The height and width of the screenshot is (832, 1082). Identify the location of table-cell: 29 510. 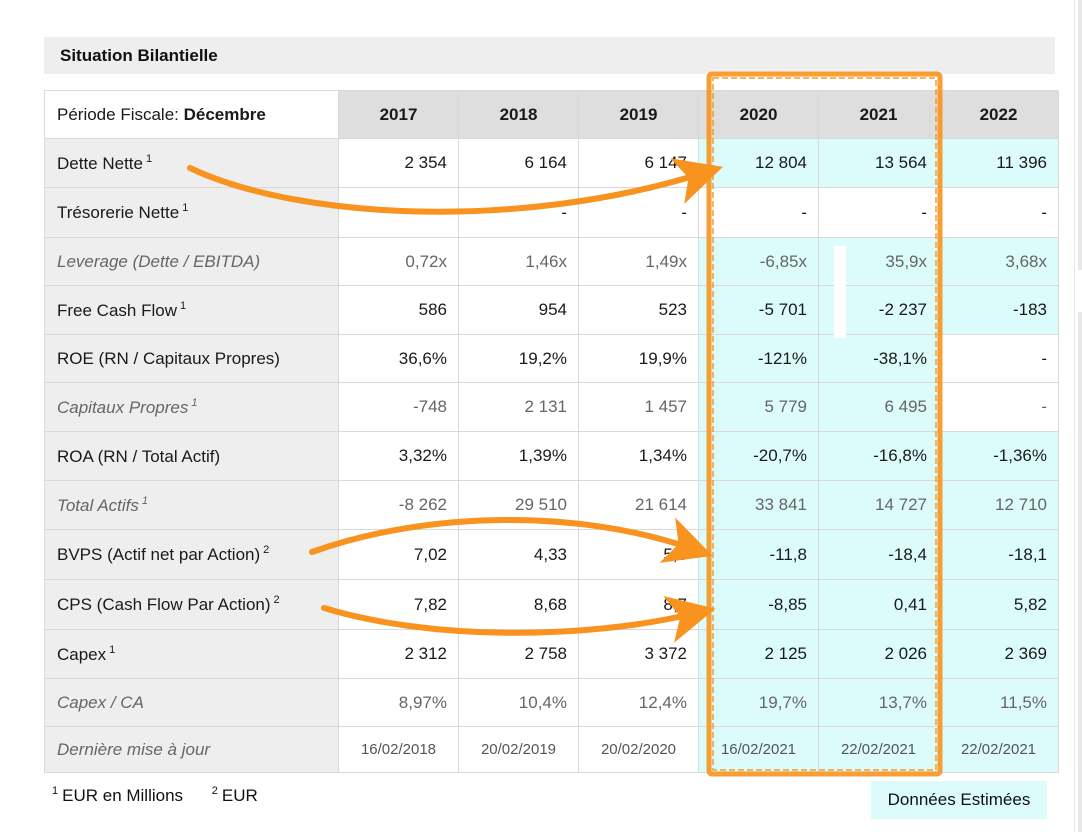
(518, 505).